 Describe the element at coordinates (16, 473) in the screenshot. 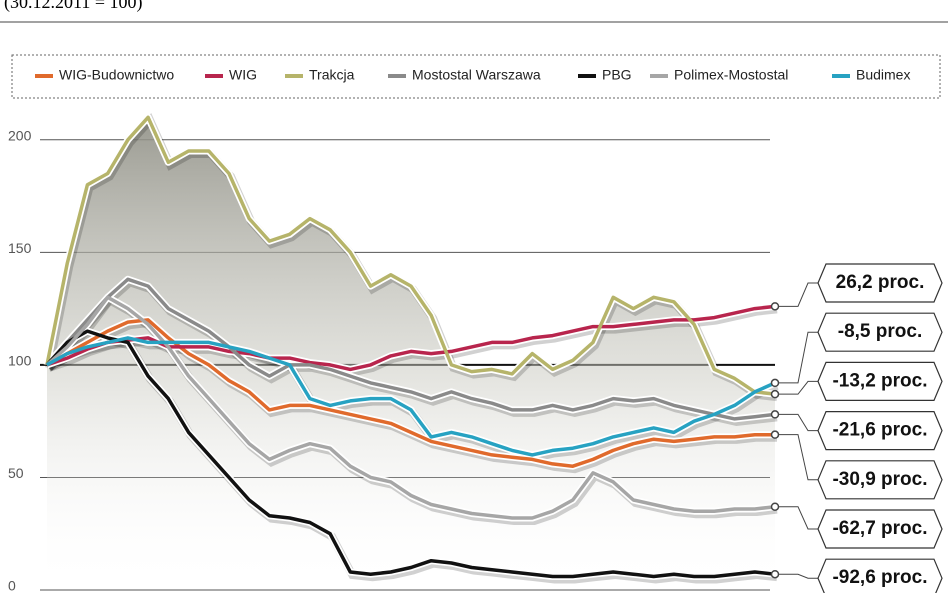

I see `y-tick-label: 50` at that location.